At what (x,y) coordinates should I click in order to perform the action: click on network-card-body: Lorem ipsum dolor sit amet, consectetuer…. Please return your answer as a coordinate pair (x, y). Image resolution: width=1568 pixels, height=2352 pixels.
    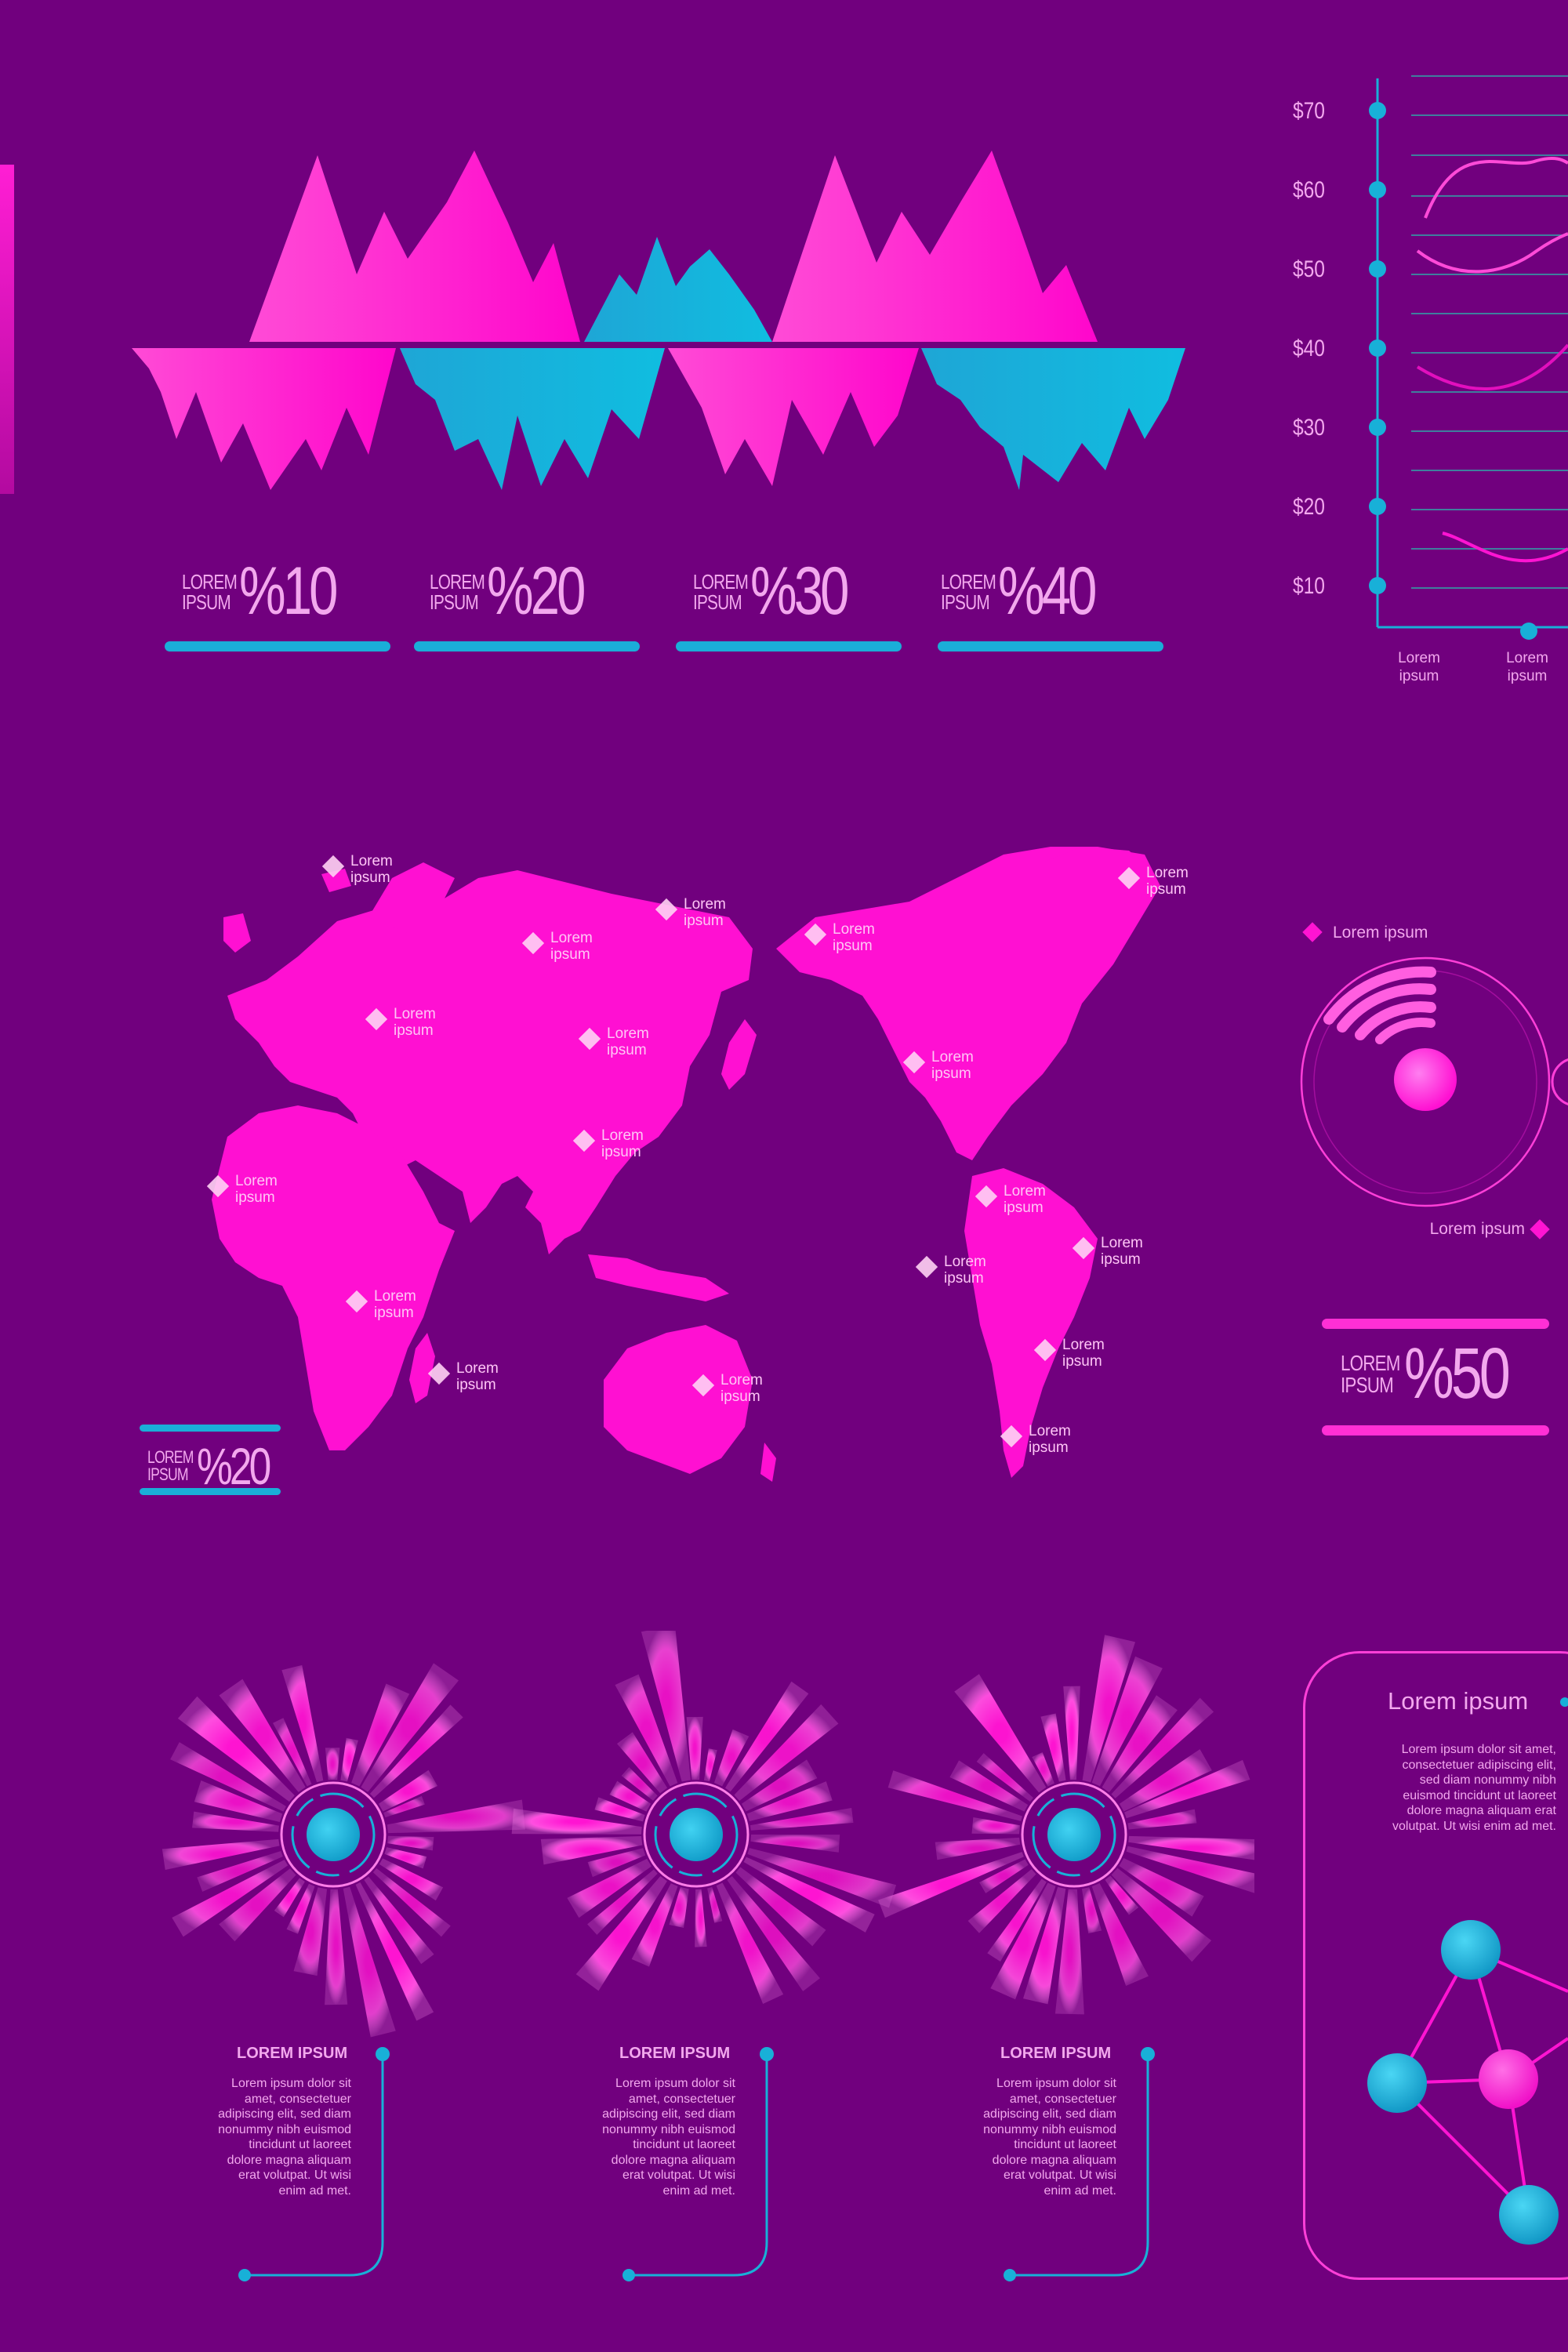
    Looking at the image, I should click on (1474, 1788).